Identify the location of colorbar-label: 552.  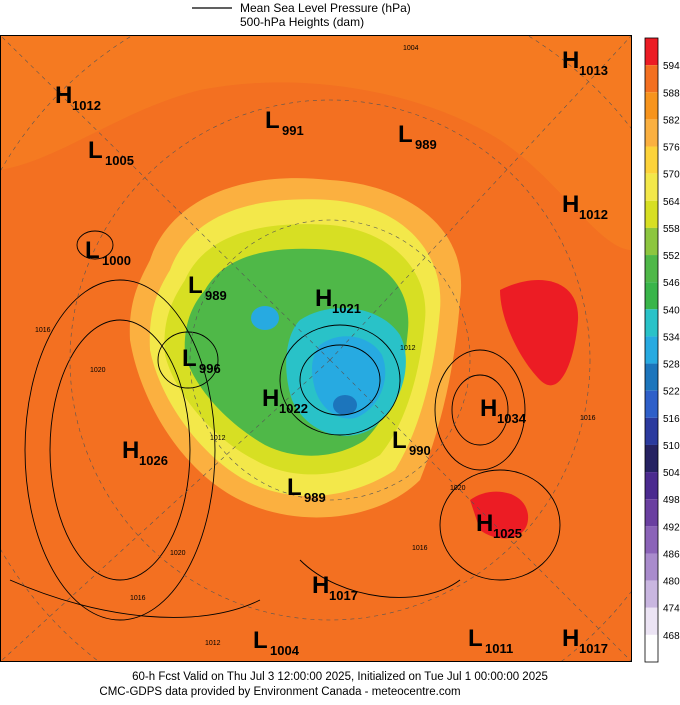
(671, 256).